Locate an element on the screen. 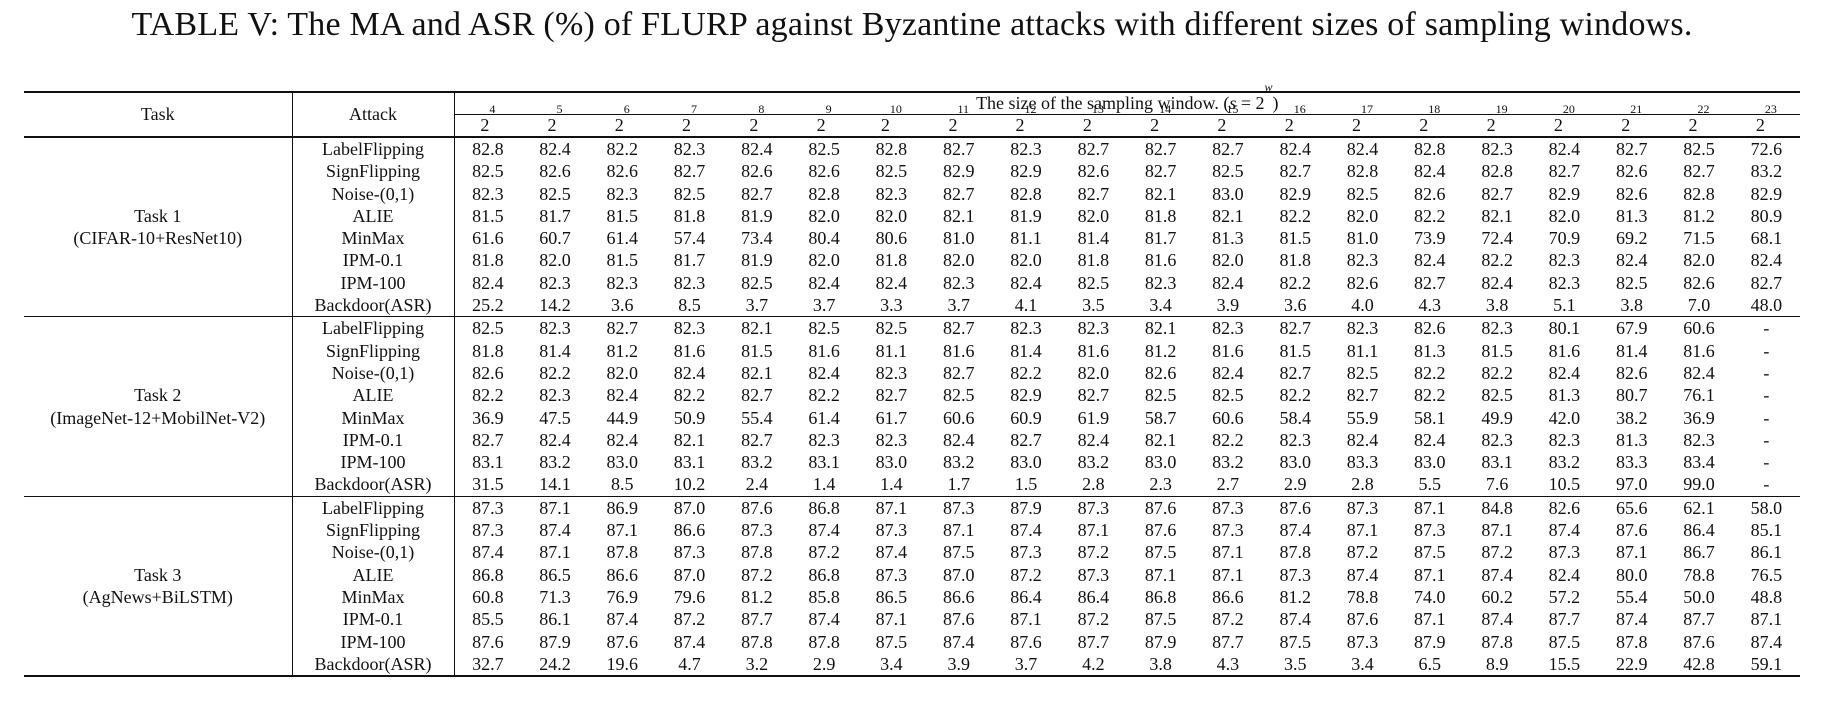 The width and height of the screenshot is (1824, 717). value-cell: 58.7 is located at coordinates (1160, 417).